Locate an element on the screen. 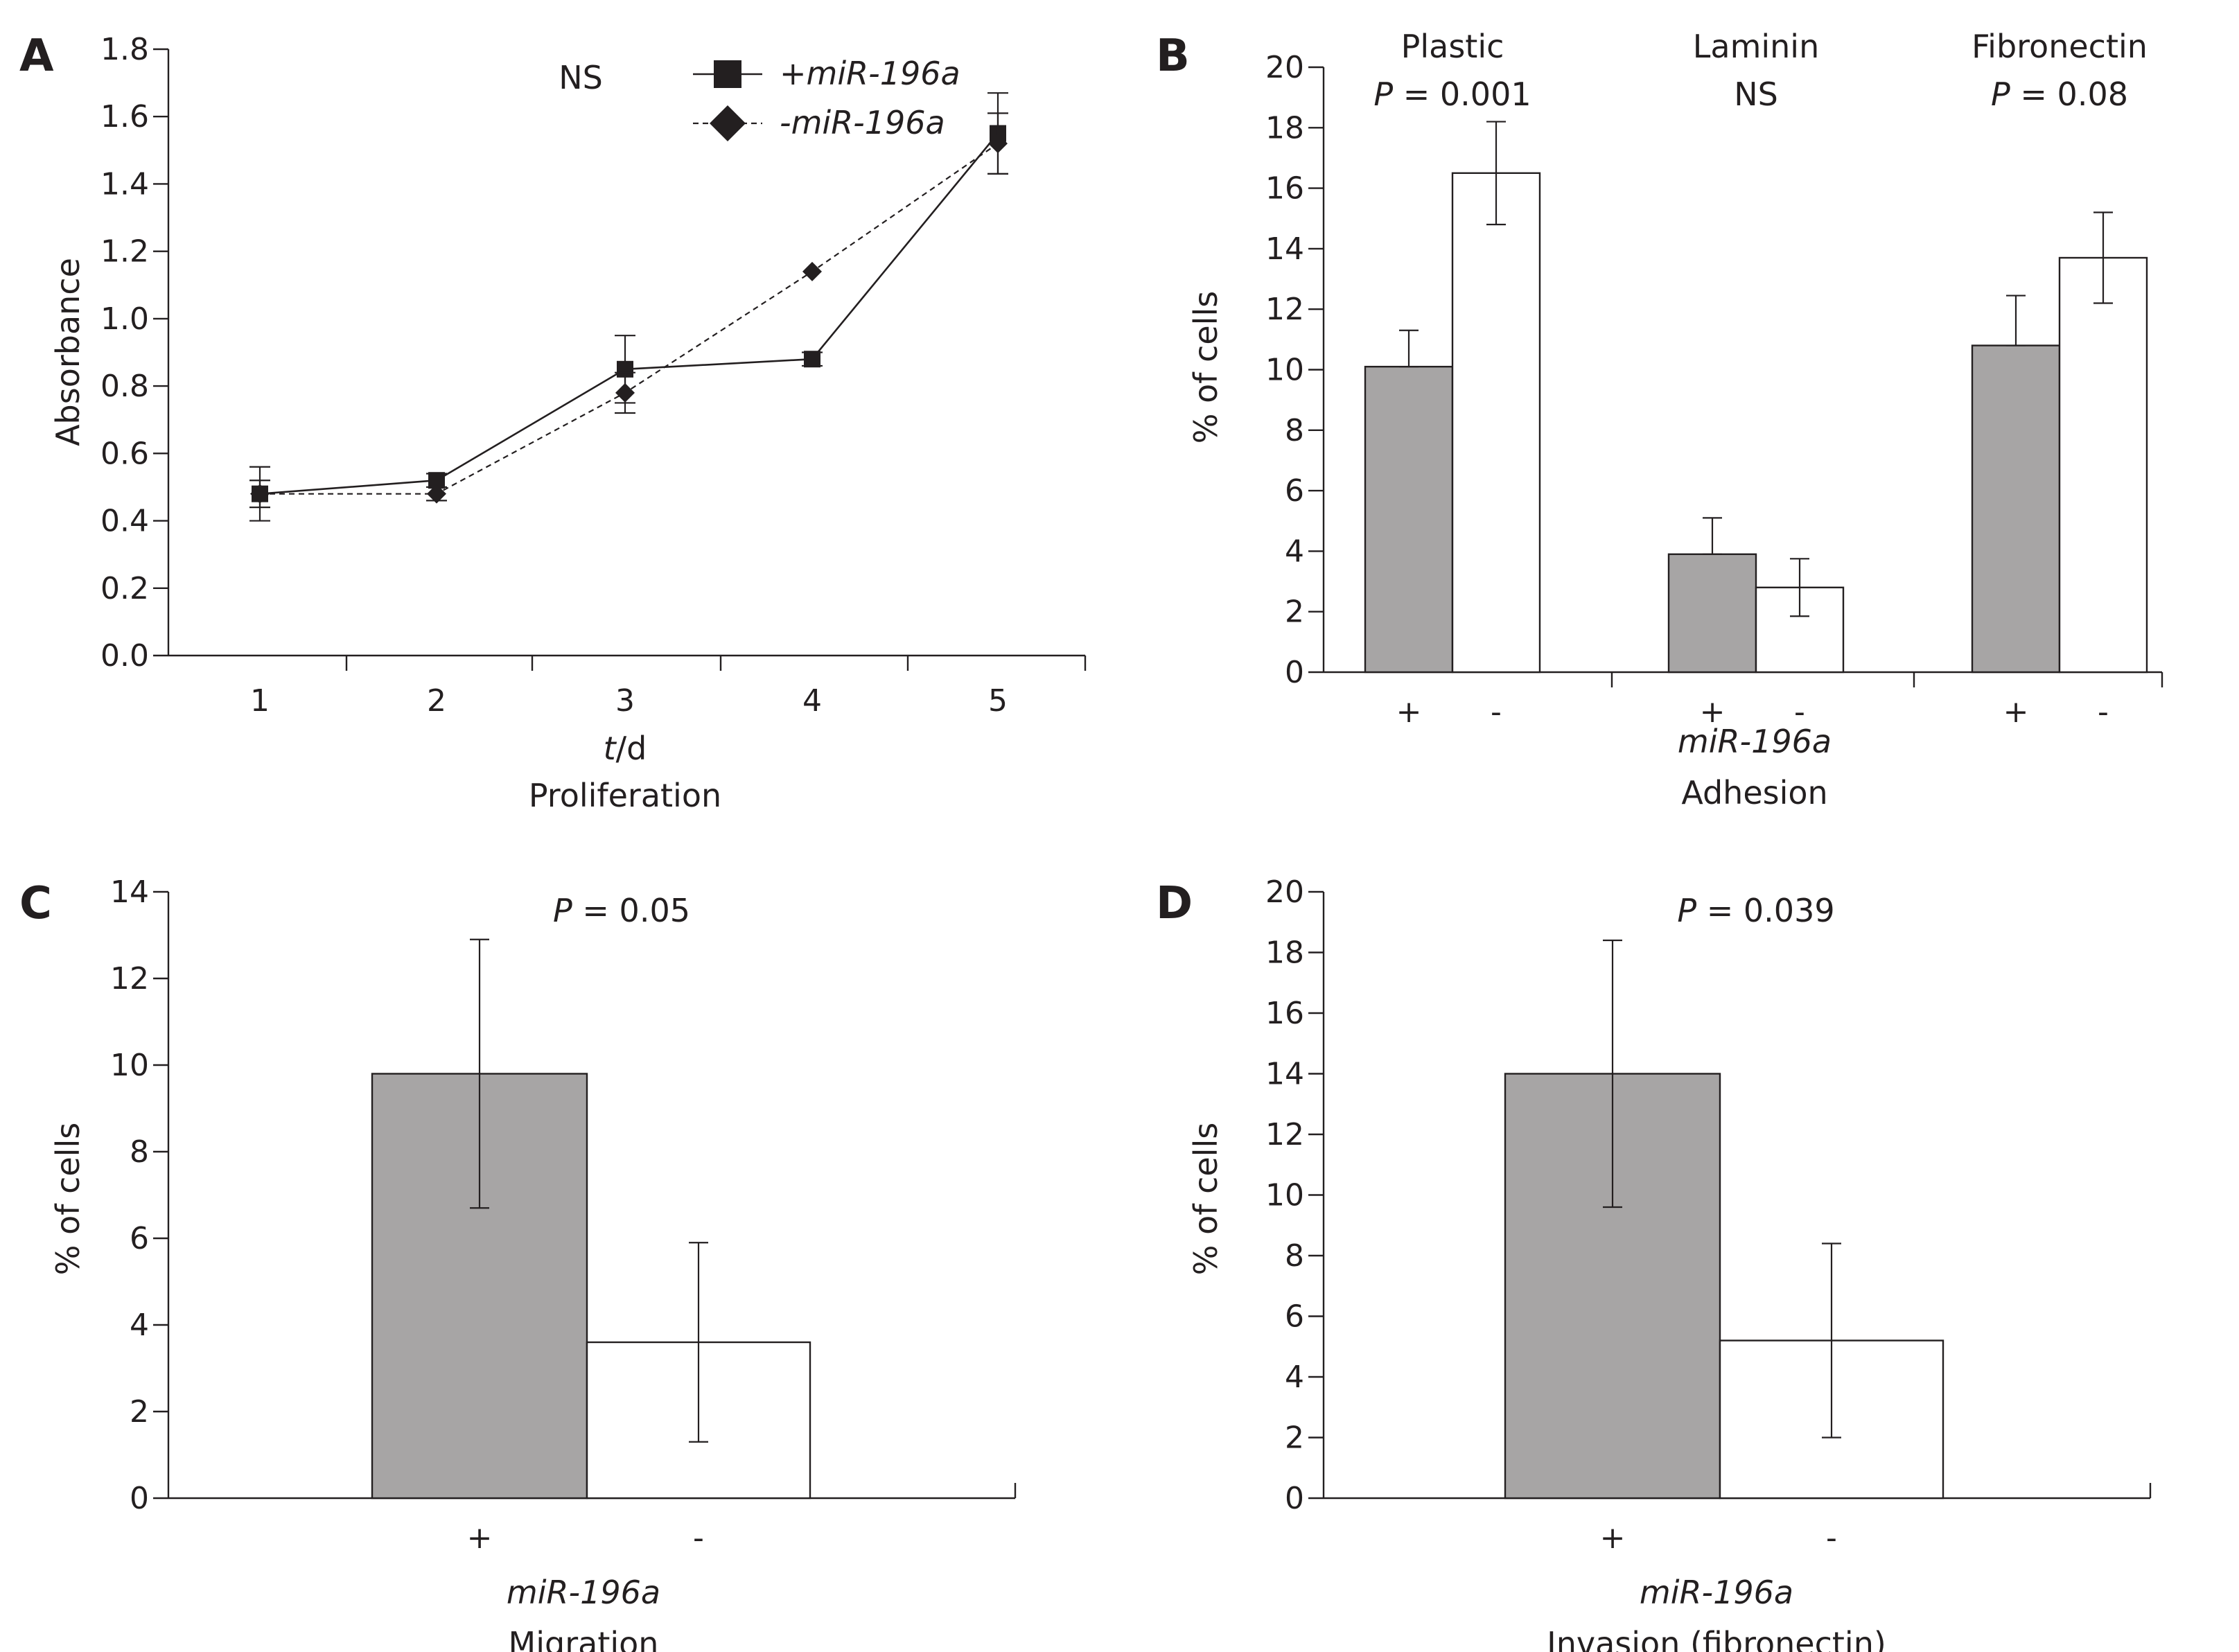 The height and width of the screenshot is (1652, 2239). panel-a-subtitle: Proliferation is located at coordinates (625, 795).